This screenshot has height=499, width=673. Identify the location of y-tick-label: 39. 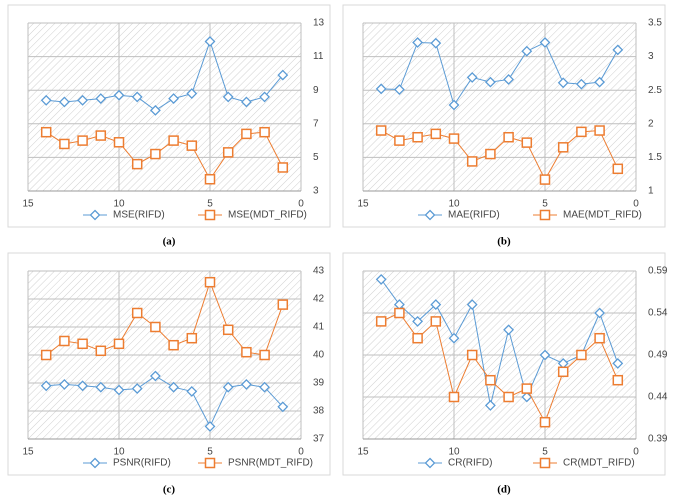
(319, 383).